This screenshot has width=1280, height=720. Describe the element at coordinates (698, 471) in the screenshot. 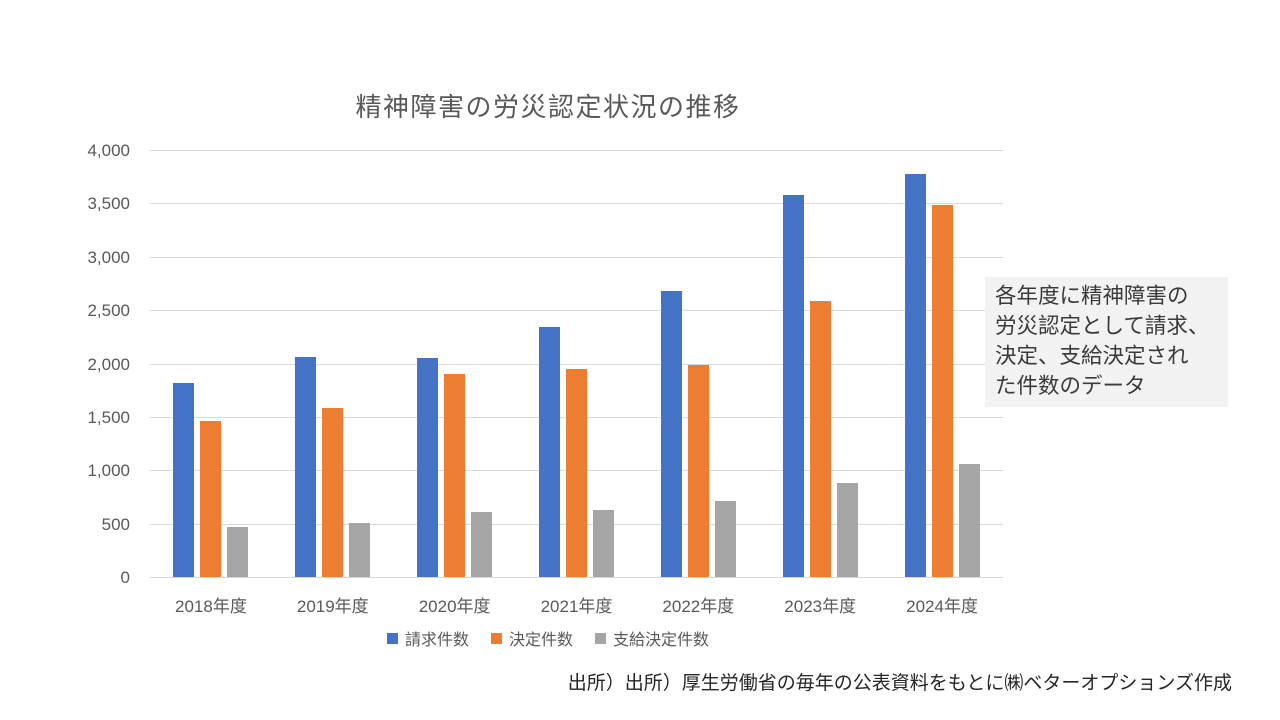

I see `bar-decisions-2022` at that location.